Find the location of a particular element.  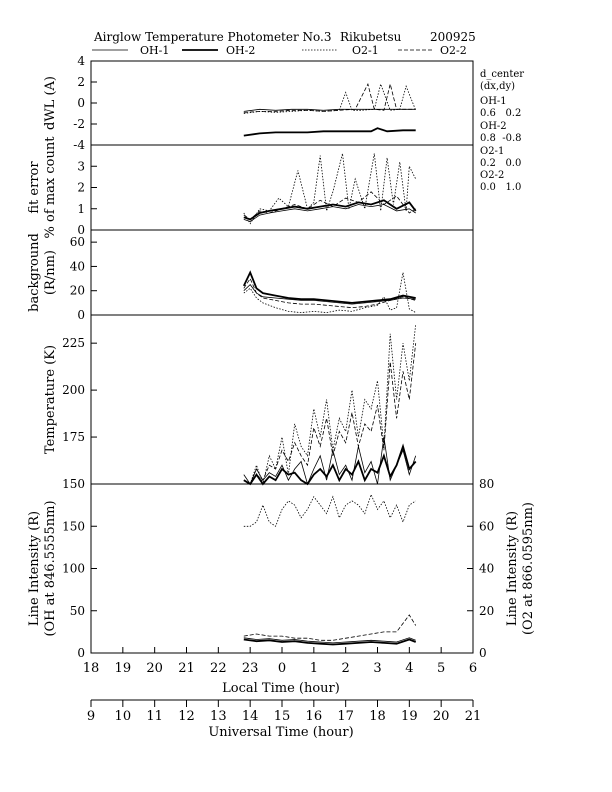

local-time-tick-label: 21 is located at coordinates (186, 668).